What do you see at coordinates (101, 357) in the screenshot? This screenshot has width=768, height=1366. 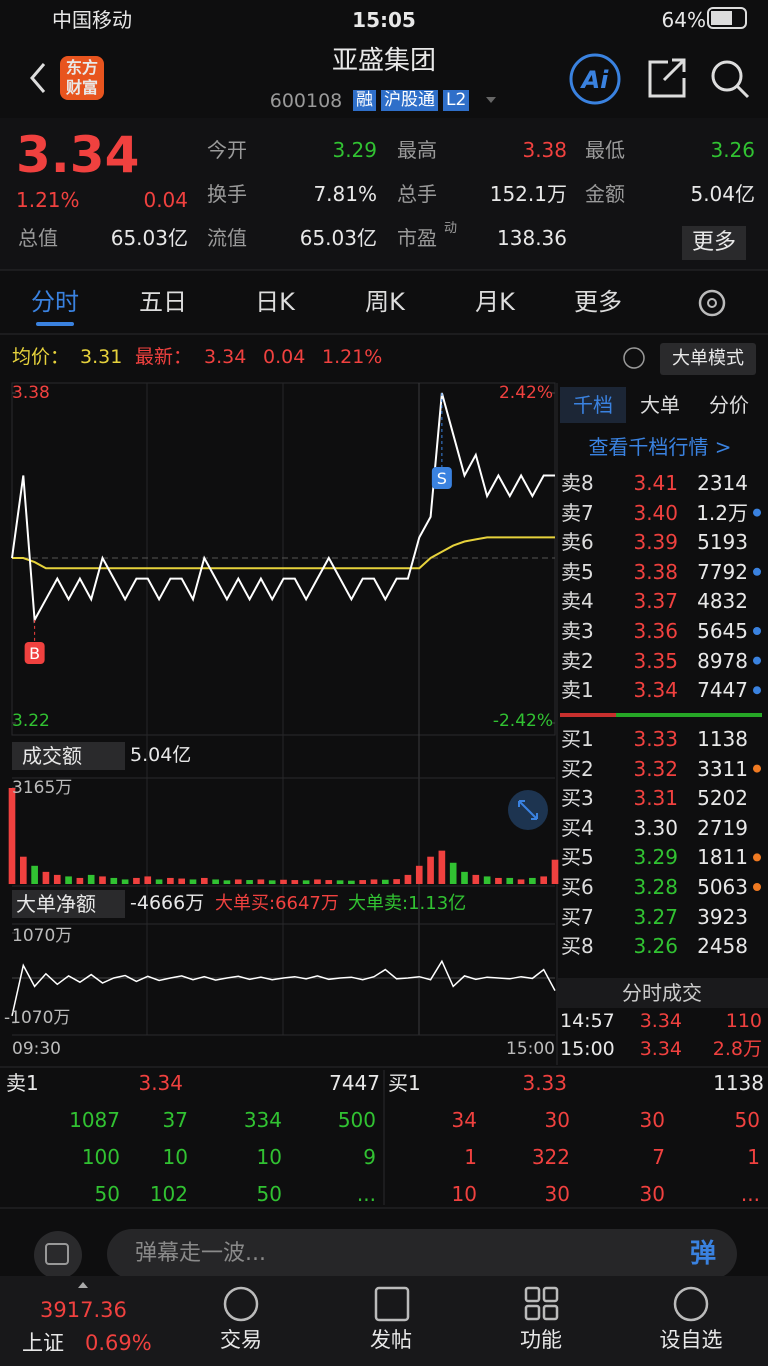 I see `avg-value: 3.31` at bounding box center [101, 357].